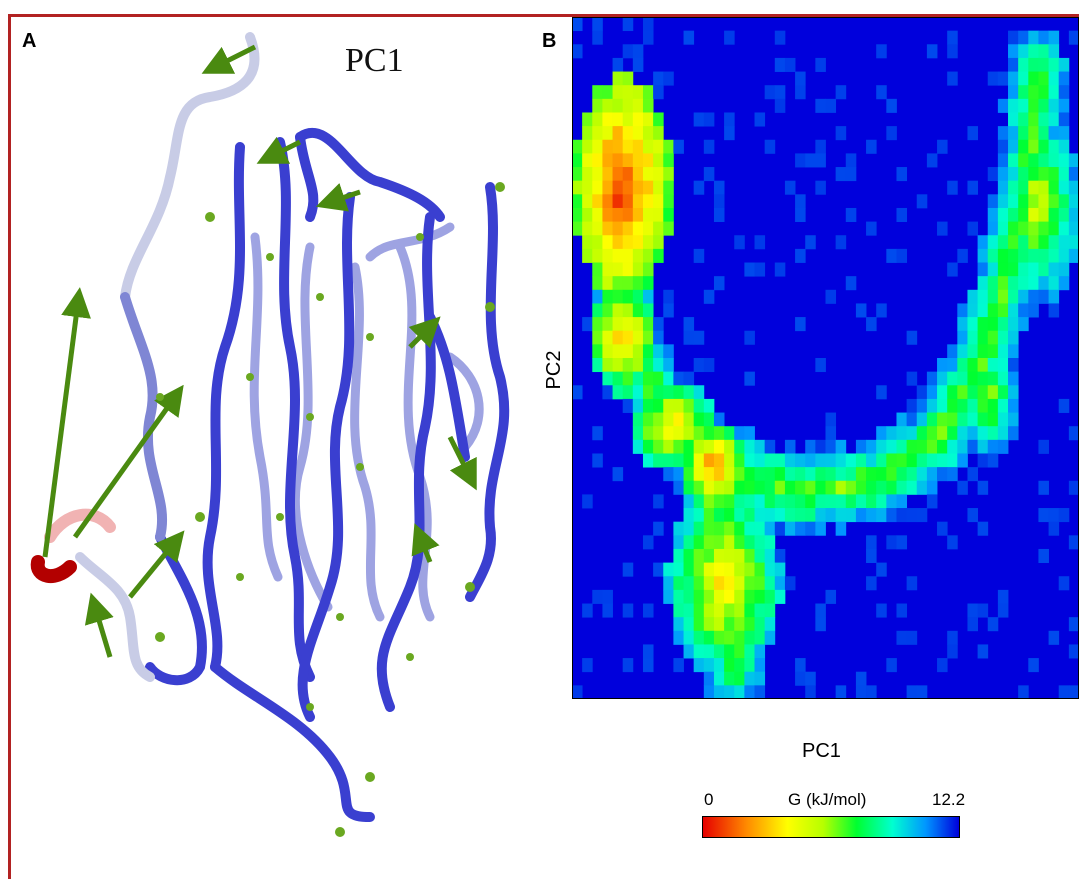  Describe the element at coordinates (80, 525) in the screenshot. I see `highlight-loop-pink` at that location.